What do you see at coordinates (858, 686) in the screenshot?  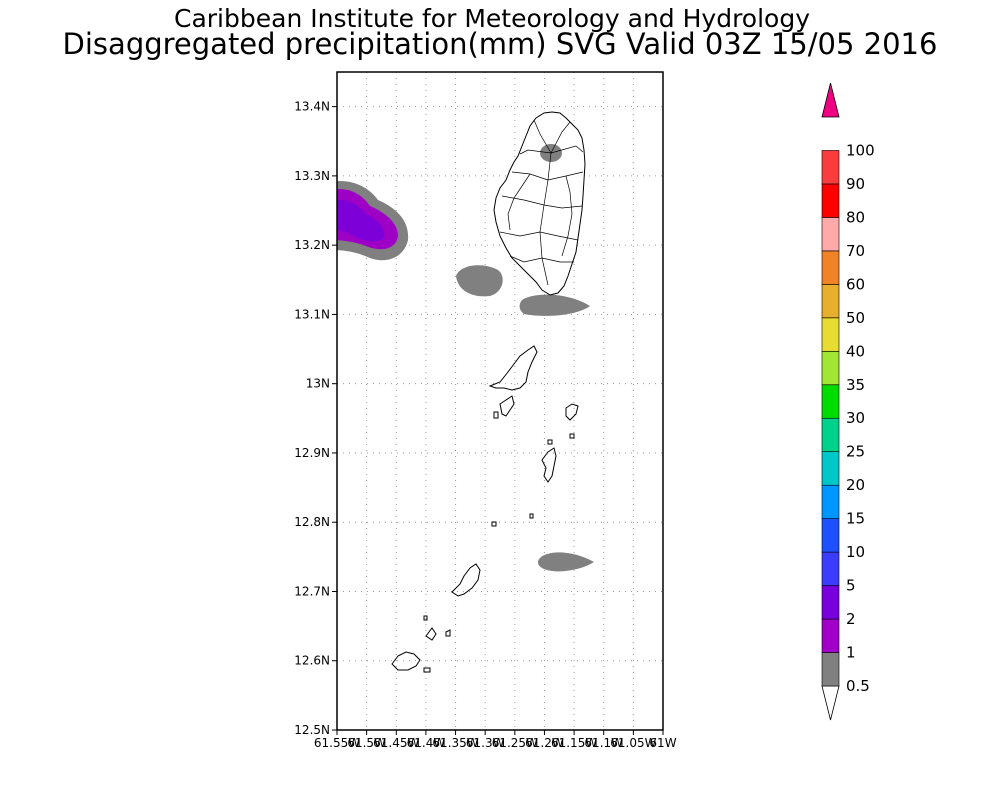 I see `colorbar-level-label: 0.5` at bounding box center [858, 686].